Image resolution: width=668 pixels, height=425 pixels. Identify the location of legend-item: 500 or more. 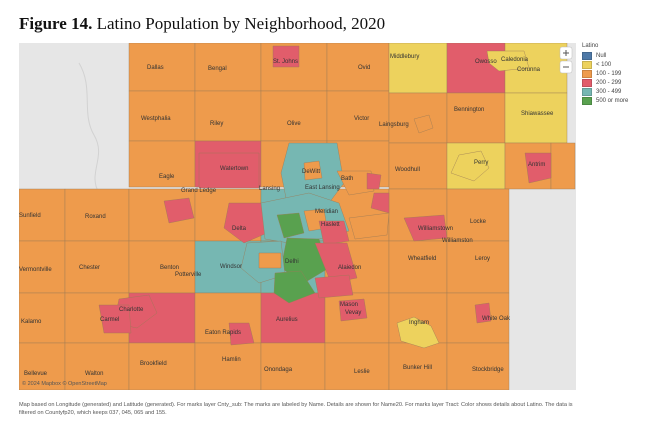
(622, 100).